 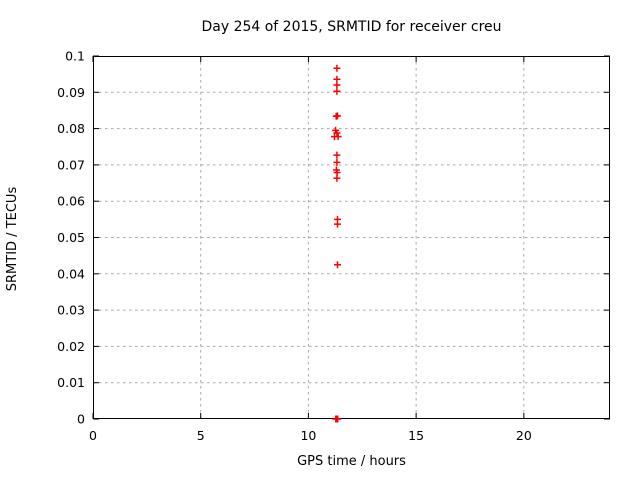 What do you see at coordinates (524, 435) in the screenshot?
I see `x-tick-label: 20` at bounding box center [524, 435].